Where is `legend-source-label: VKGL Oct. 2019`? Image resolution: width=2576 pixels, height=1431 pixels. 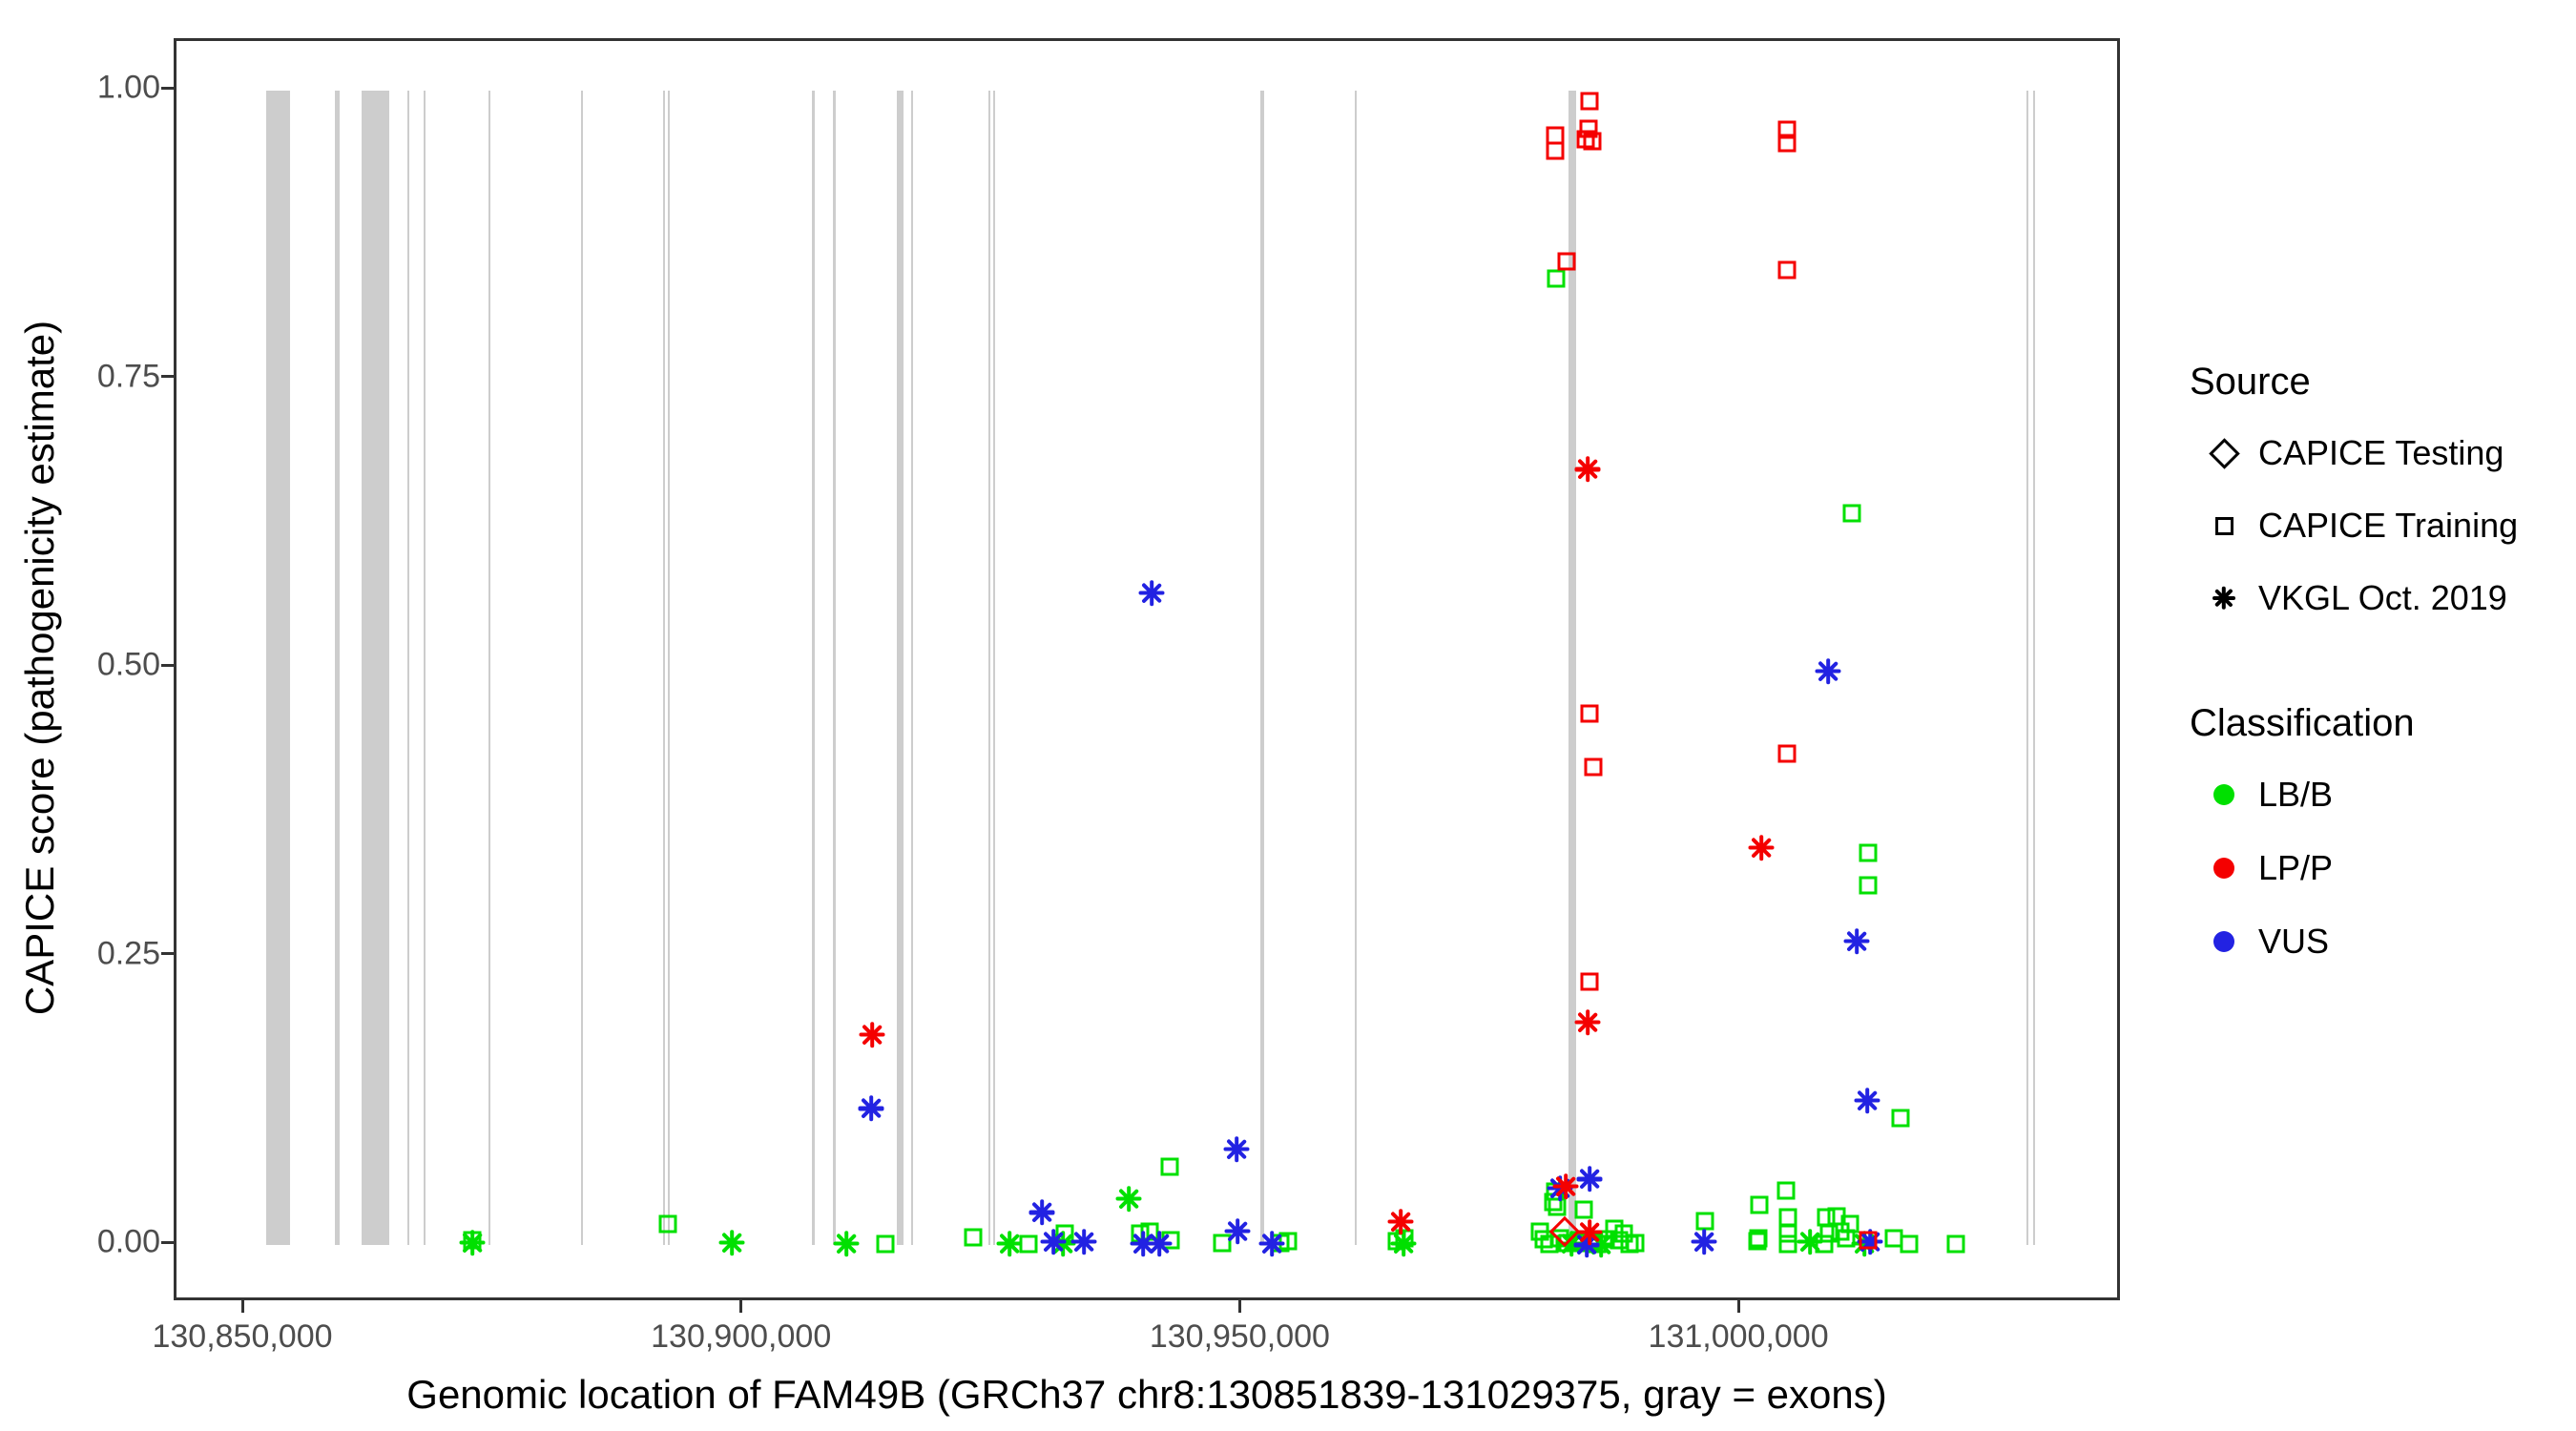
legend-source-label: VKGL Oct. 2019 is located at coordinates (2382, 597).